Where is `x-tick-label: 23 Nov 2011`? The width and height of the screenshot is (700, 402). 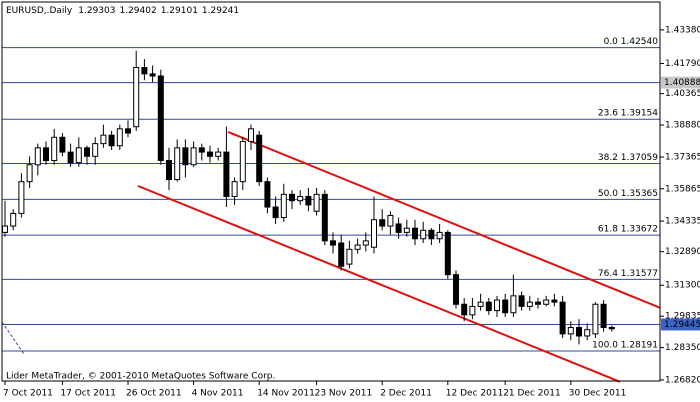
x-tick-label: 23 Nov 2011 is located at coordinates (344, 394).